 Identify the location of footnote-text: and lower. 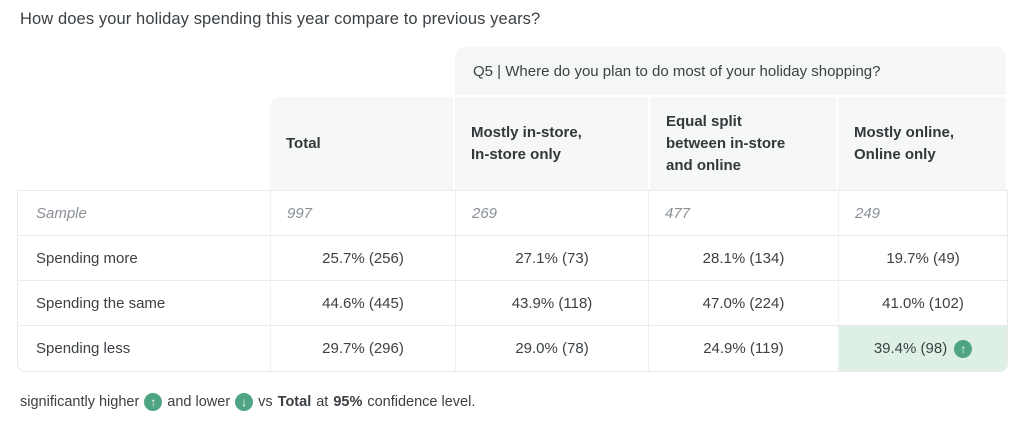
(199, 402).